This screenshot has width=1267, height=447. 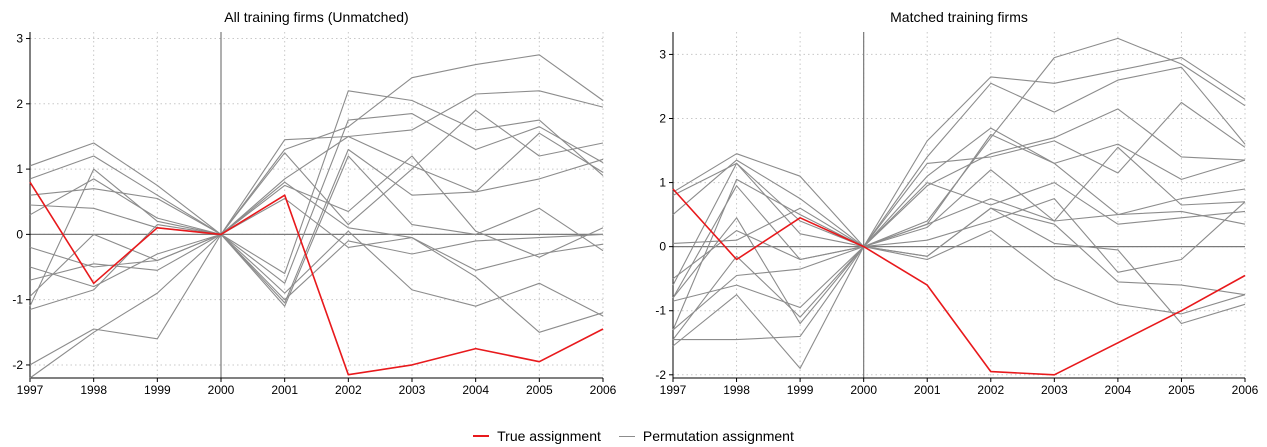 What do you see at coordinates (481, 436) in the screenshot?
I see `legend-swatch-true` at bounding box center [481, 436].